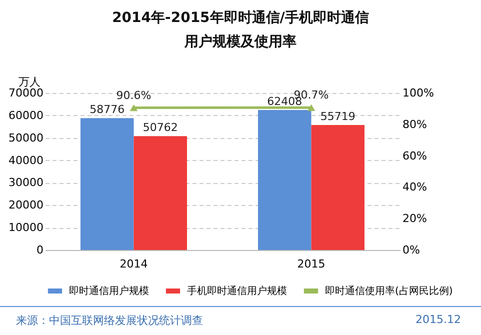 Image resolution: width=481 pixels, height=335 pixels. Describe the element at coordinates (107, 109) in the screenshot. I see `data-label: 58776` at that location.